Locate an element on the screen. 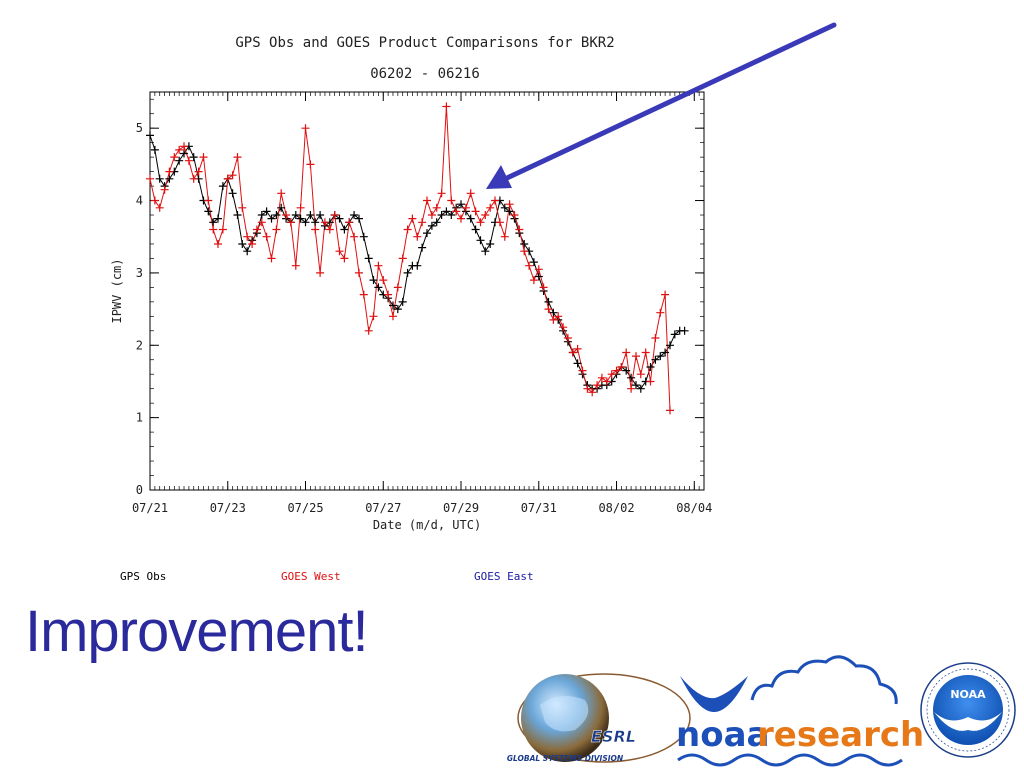 The width and height of the screenshot is (1024, 768). legend-goes-west: GOES West is located at coordinates (311, 576).